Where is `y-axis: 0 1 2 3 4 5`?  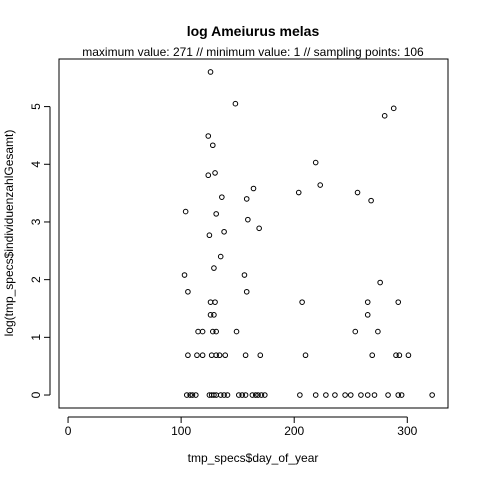
y-axis: 0 1 2 3 4 5 is located at coordinates (40, 250).